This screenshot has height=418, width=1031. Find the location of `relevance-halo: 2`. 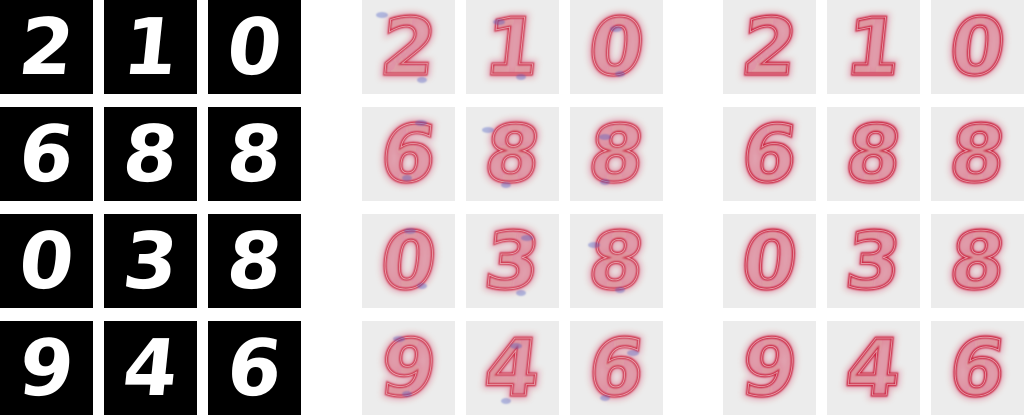

relevance-halo: 2 is located at coordinates (770, 47).